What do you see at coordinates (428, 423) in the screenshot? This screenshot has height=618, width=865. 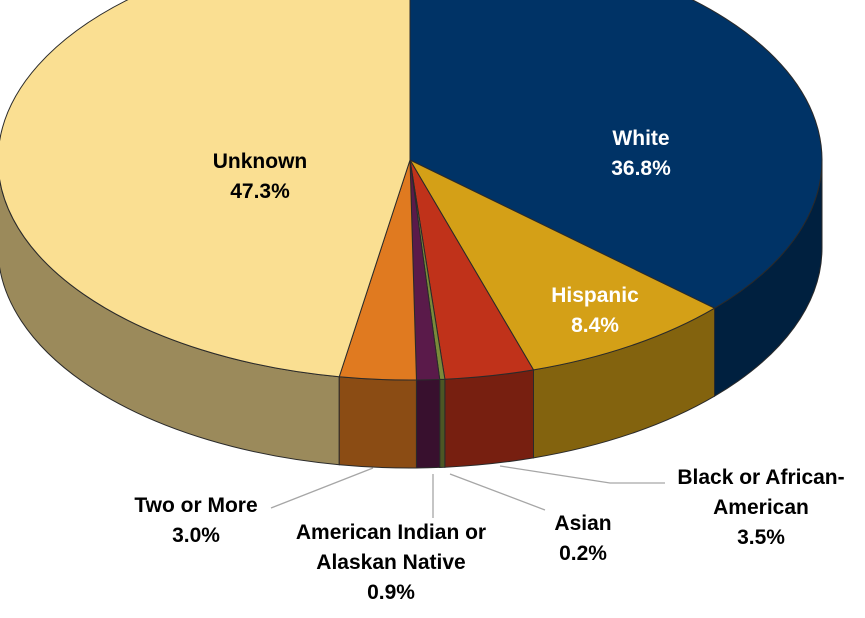 I see `slice-side-american-indian-or-alaskan-native` at bounding box center [428, 423].